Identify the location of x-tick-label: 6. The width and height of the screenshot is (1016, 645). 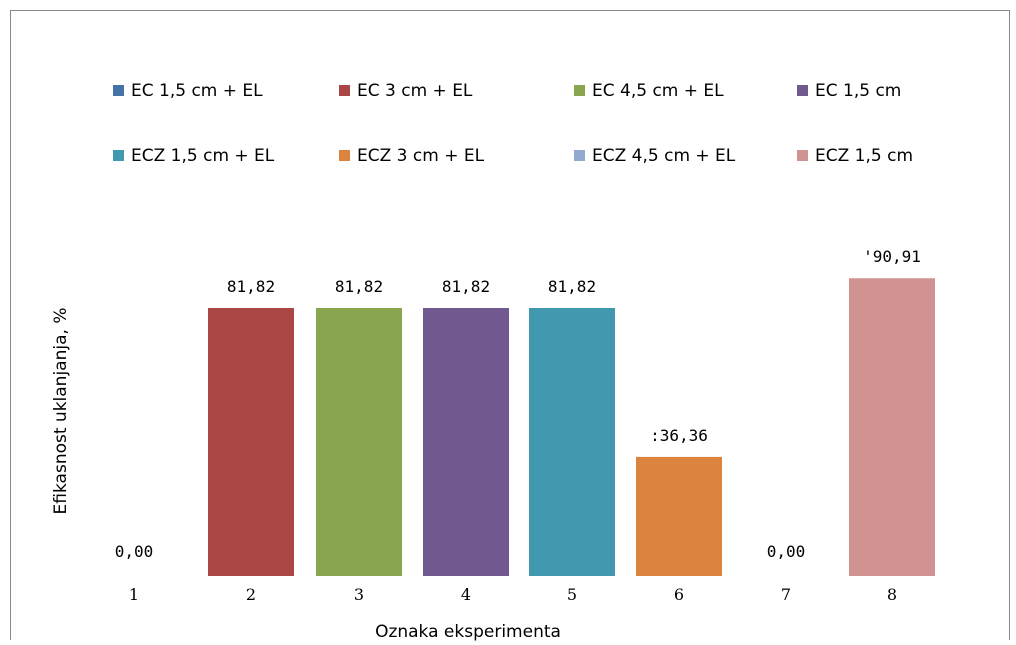
(679, 594).